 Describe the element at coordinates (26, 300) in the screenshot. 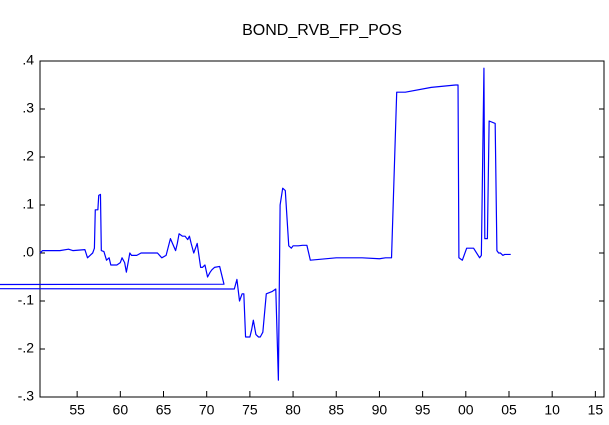

I see `y-tick-label: -.1` at that location.